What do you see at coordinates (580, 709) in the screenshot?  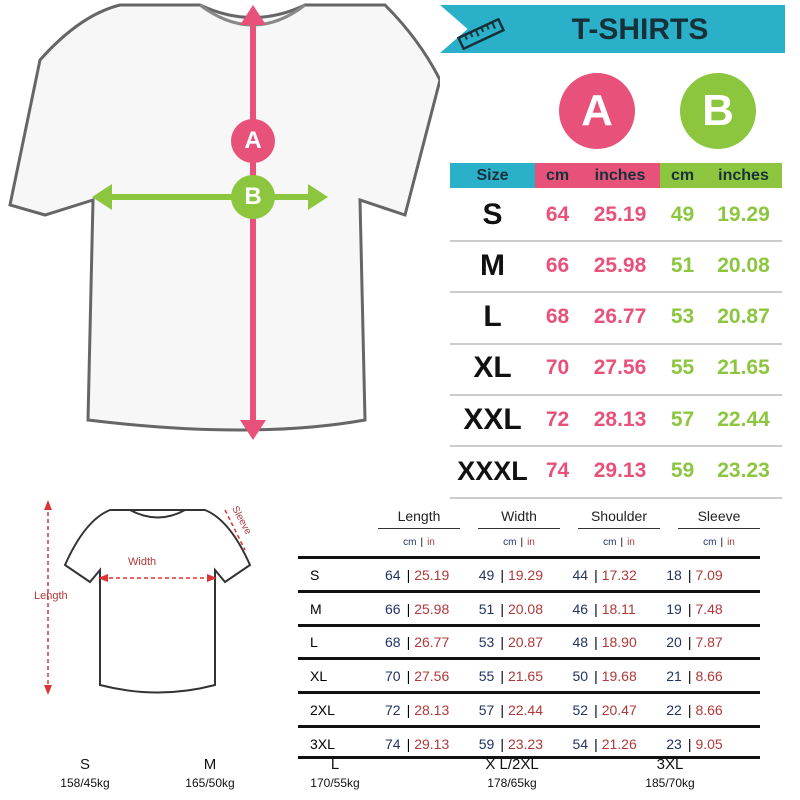 I see `cell-cm: 52` at bounding box center [580, 709].